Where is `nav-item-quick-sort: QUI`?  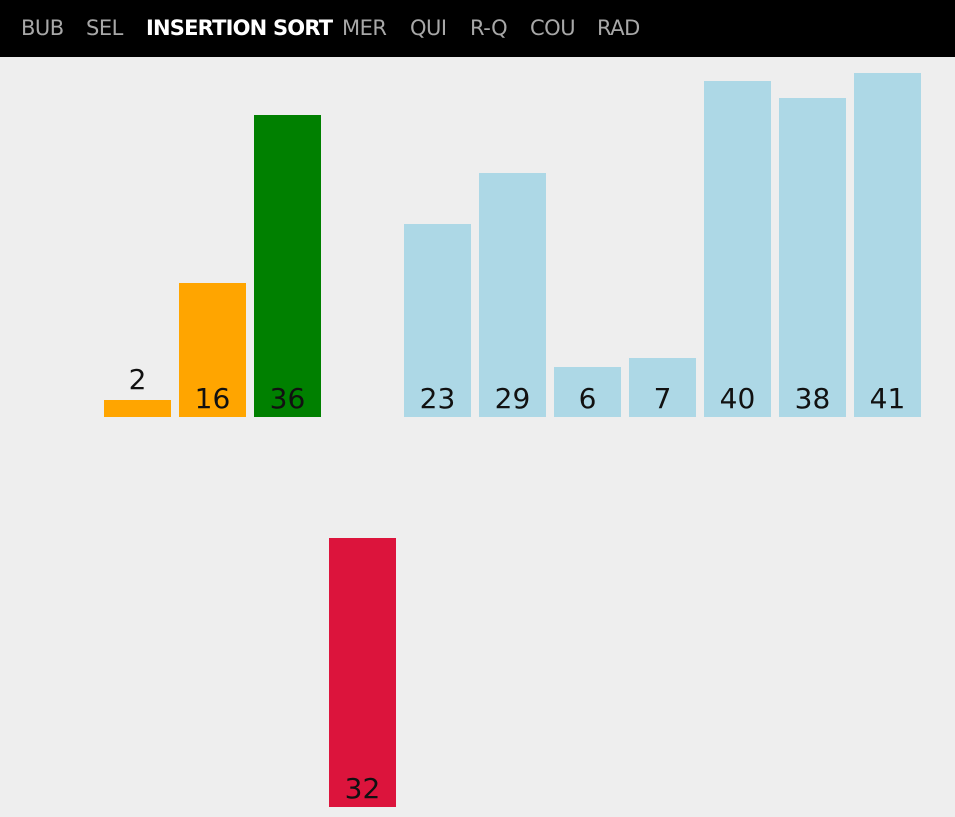 nav-item-quick-sort: QUI is located at coordinates (428, 28).